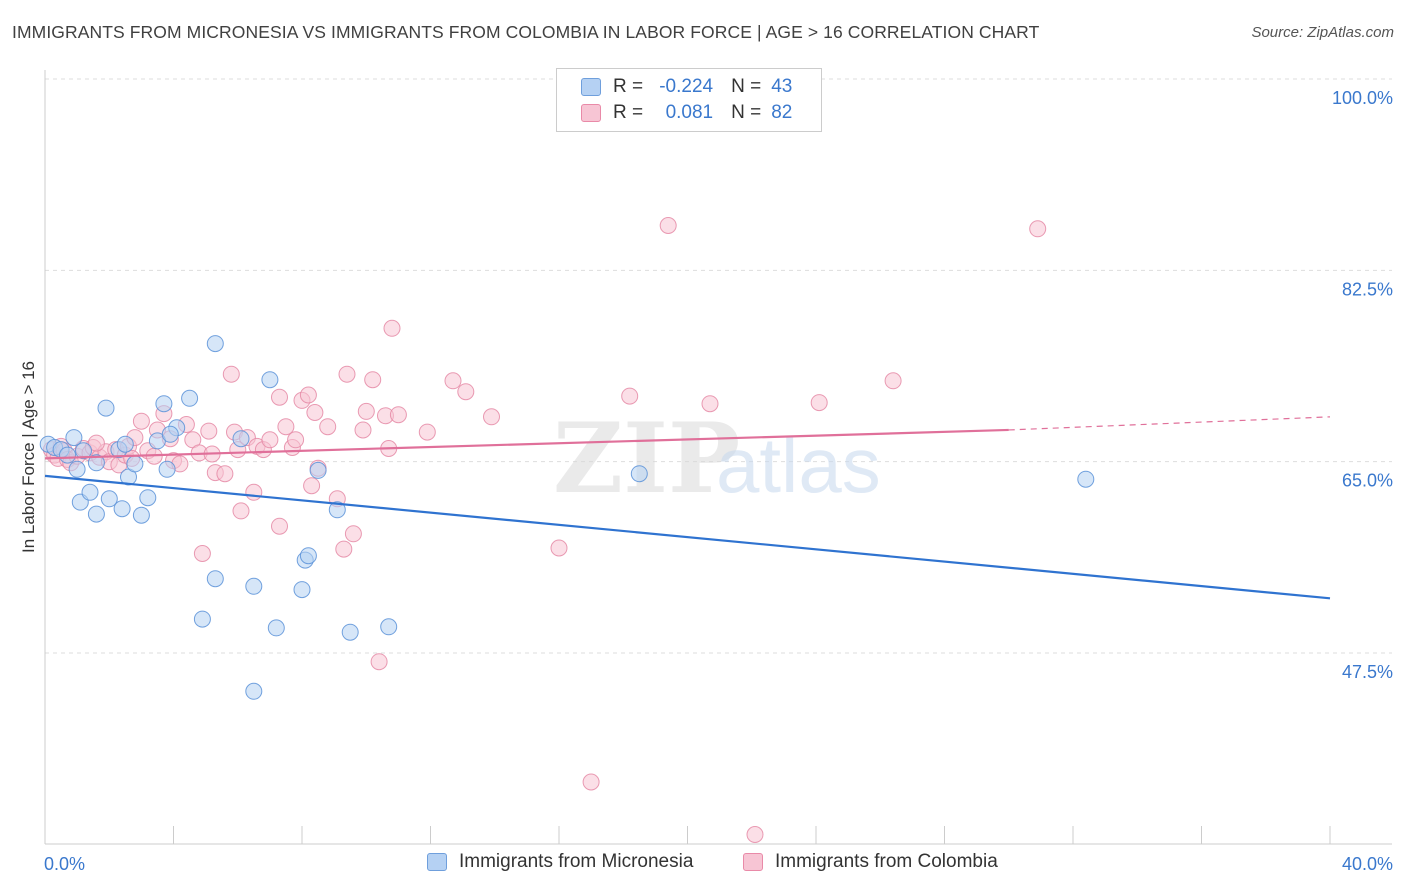 The image size is (1406, 892). What do you see at coordinates (782, 112) in the screenshot?
I see `colombia-n-value: 82` at bounding box center [782, 112].